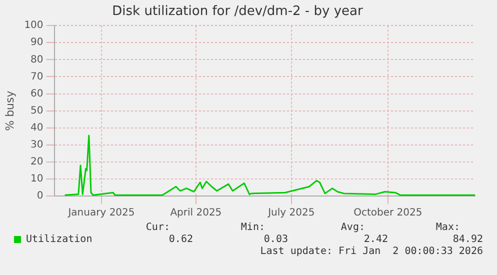 Image resolution: width=497 pixels, height=275 pixels. What do you see at coordinates (238, 12) in the screenshot?
I see `chart-title: Disk utilization for /dev/dm-2 - by year` at bounding box center [238, 12].